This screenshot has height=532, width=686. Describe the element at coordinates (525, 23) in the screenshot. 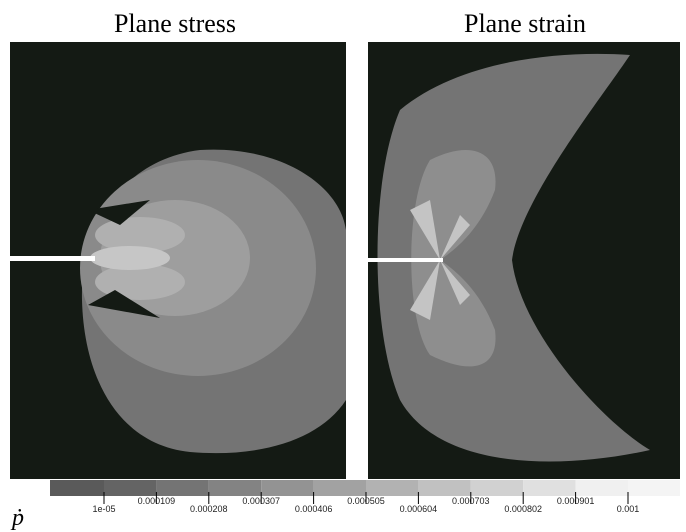

I see `panel-title: Plane strain` at that location.